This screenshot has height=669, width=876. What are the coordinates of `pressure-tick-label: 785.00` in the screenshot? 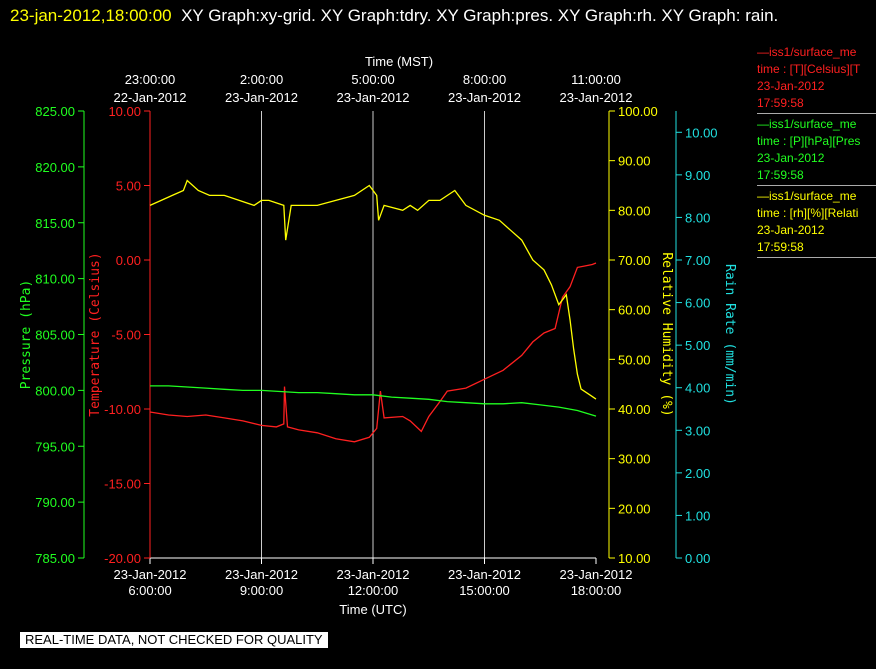 It's located at (55, 558).